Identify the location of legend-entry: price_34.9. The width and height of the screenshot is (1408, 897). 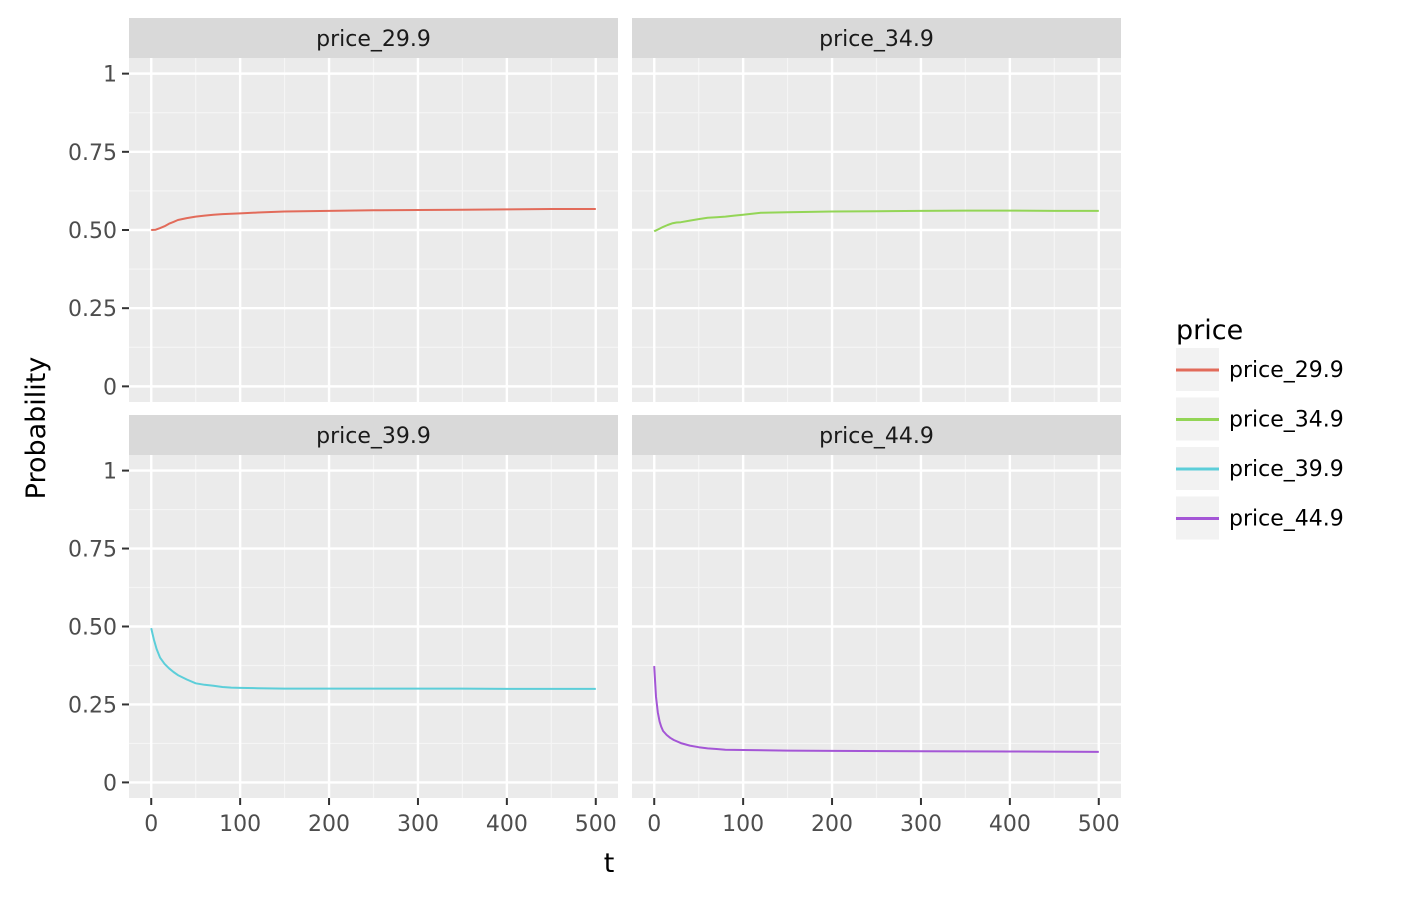
(1260, 419).